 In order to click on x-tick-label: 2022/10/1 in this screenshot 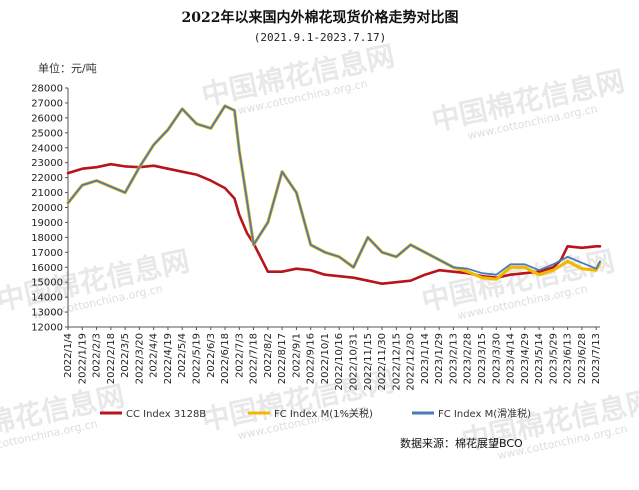, I will do `click(325, 358)`.